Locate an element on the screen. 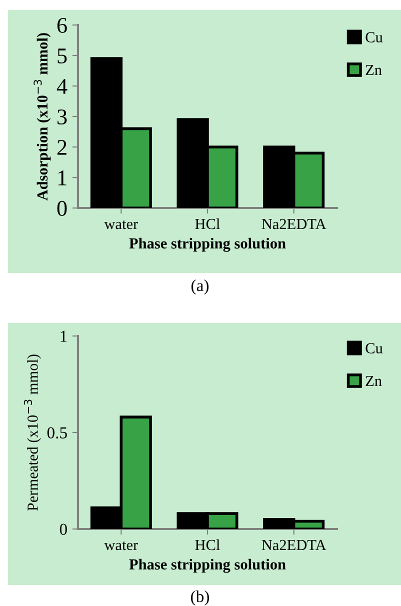 This screenshot has height=606, width=401. text: (b) is located at coordinates (200, 598).